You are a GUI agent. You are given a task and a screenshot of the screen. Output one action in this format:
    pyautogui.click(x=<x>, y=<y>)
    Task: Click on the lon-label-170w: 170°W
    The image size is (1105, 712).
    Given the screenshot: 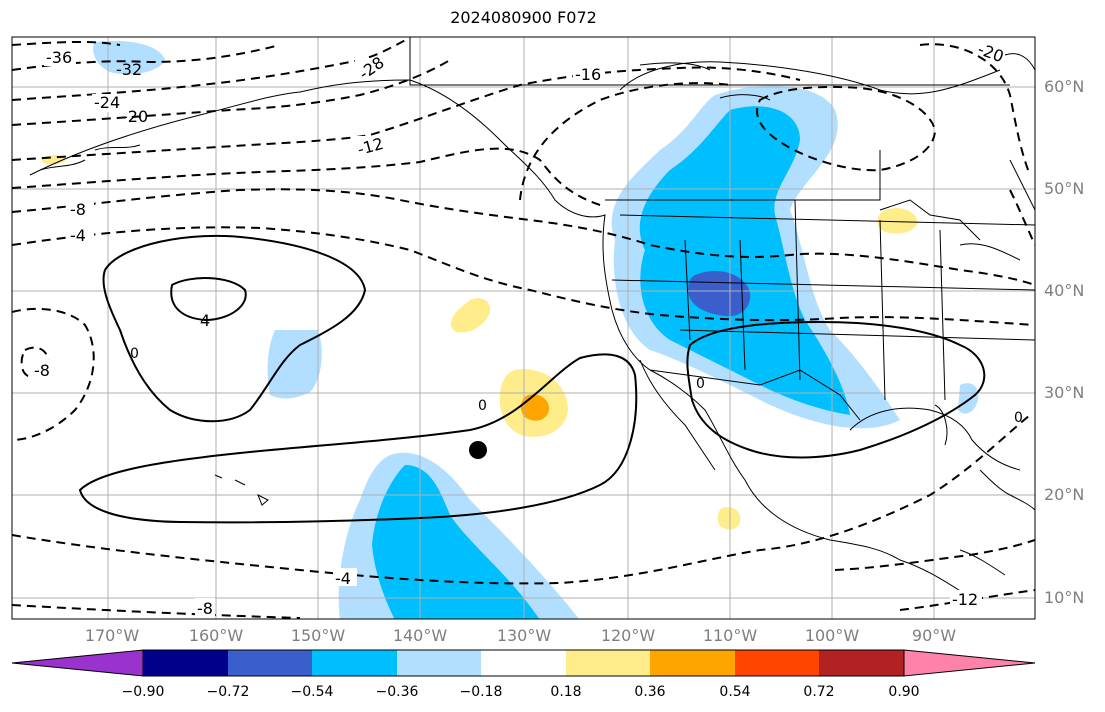 What is the action you would take?
    pyautogui.click(x=112, y=635)
    